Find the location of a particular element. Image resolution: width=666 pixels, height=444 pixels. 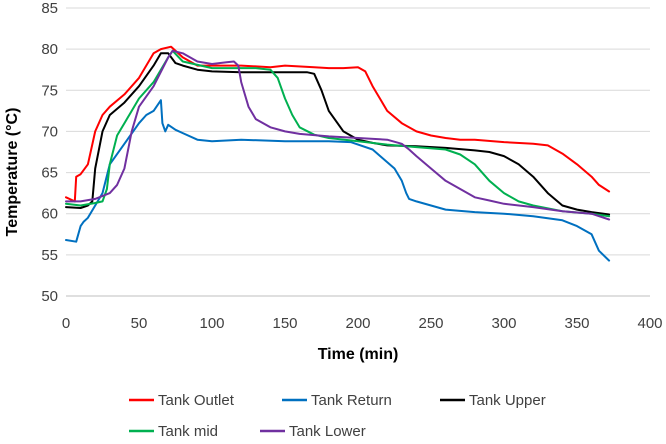

legend-label-tank-lower: Tank Lower is located at coordinates (327, 431).